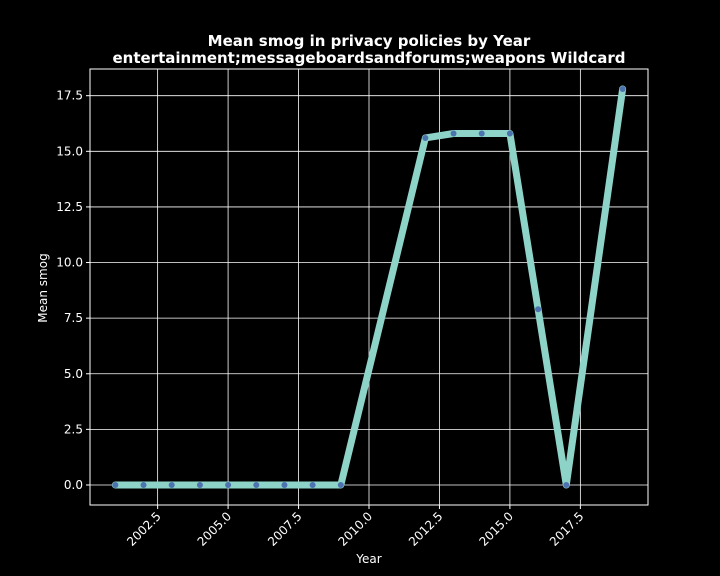 The height and width of the screenshot is (576, 720). I want to click on x-tick-label: 2007.5, so click(285, 529).